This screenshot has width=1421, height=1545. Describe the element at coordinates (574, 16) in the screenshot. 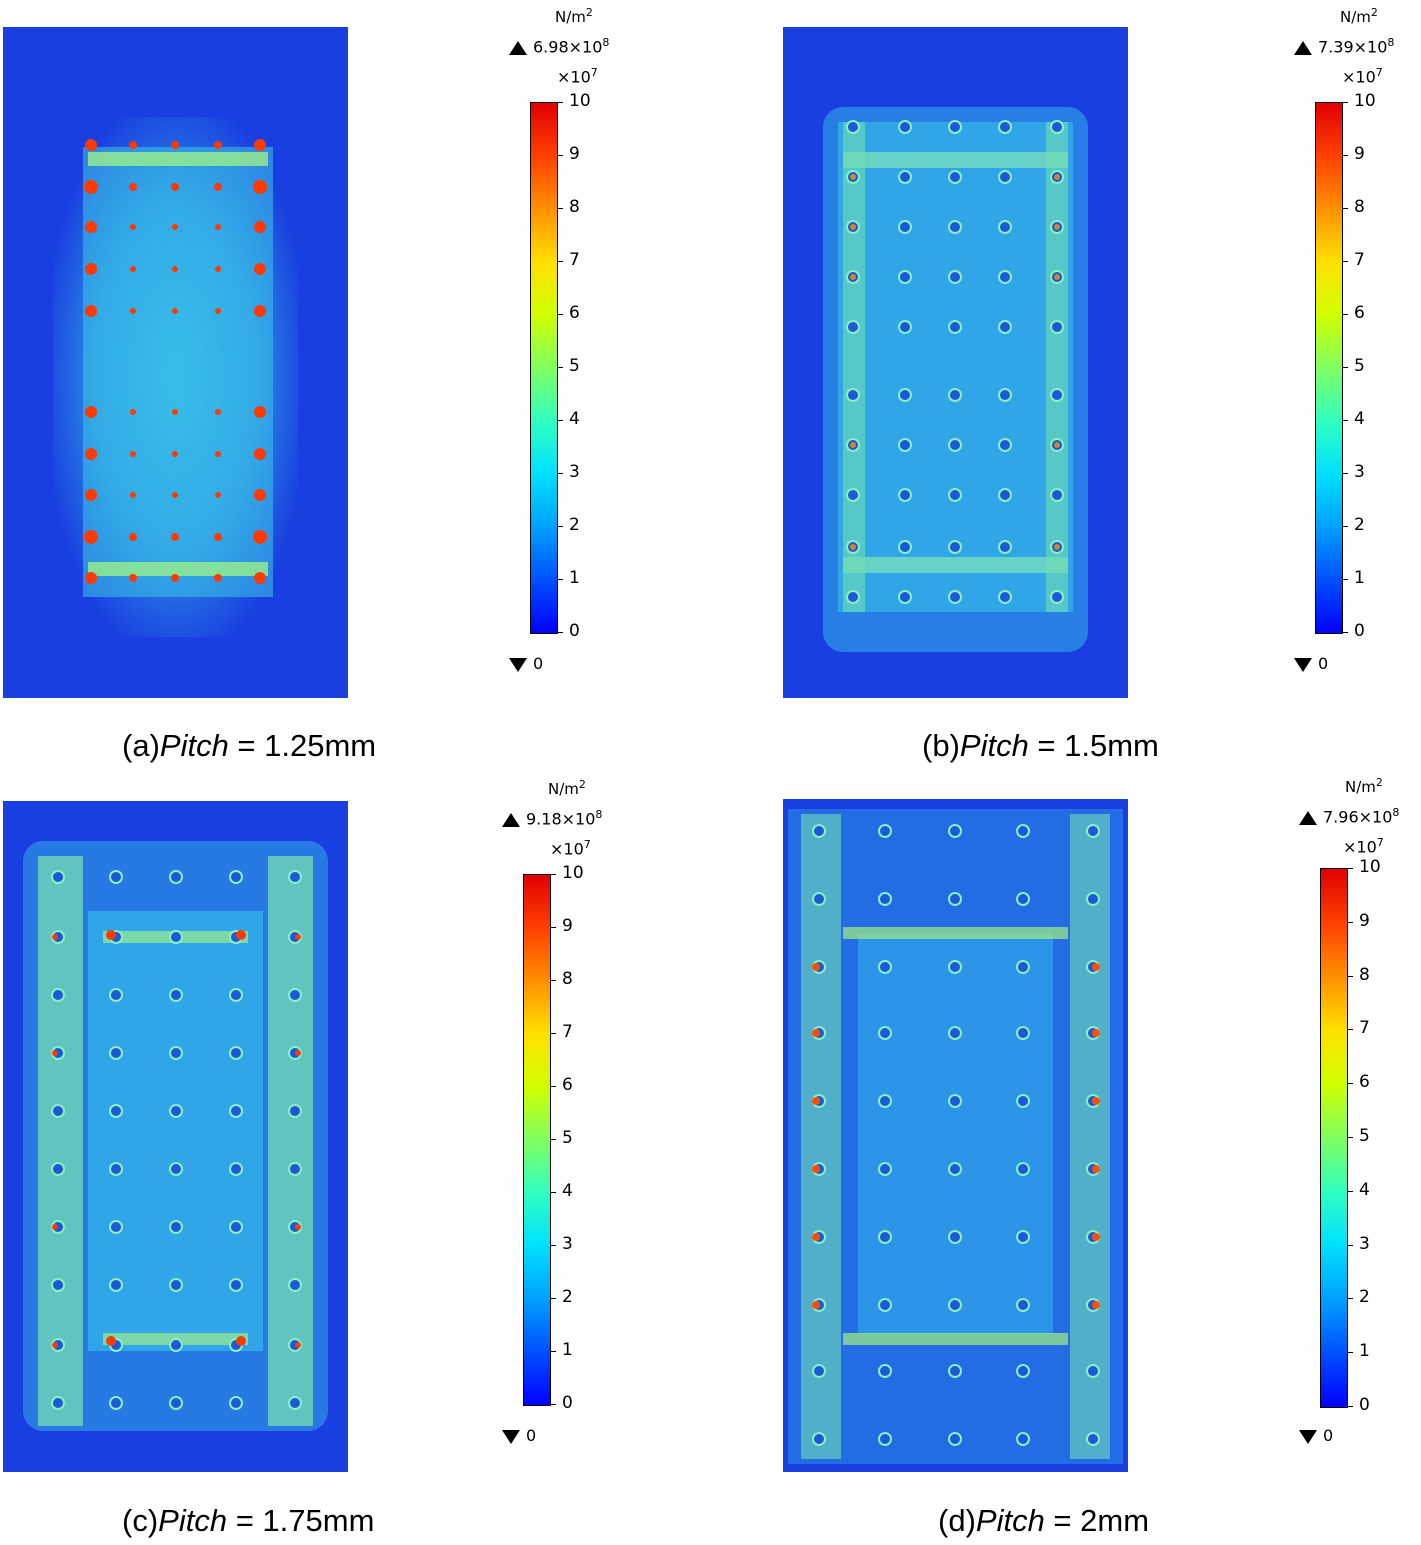

I see `unit-label-a: N/m2` at that location.